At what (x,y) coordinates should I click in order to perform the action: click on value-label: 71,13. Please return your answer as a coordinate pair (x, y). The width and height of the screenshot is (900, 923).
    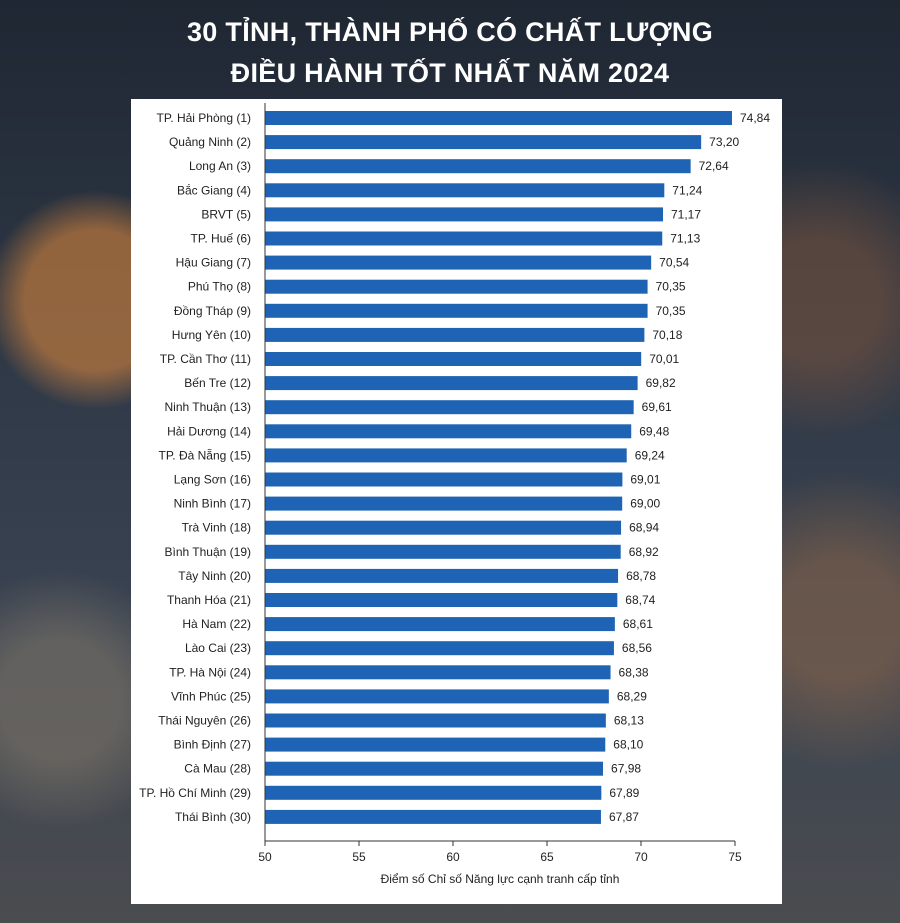
    Looking at the image, I should click on (685, 239).